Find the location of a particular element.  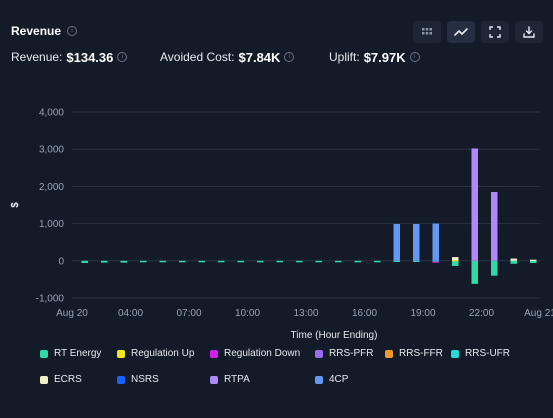

line-chart-icon is located at coordinates (461, 32).